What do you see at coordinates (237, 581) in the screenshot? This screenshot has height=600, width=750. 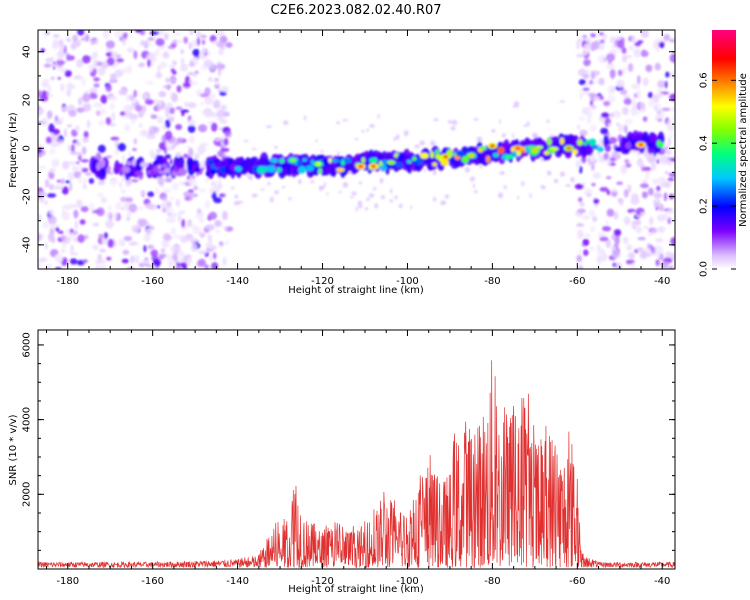 I see `x-tick-label: -140` at bounding box center [237, 581].